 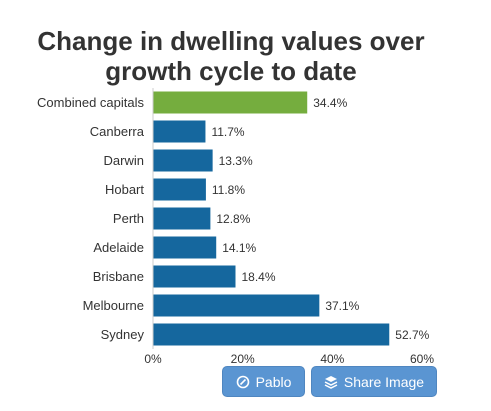 I want to click on category-label: Perth, so click(x=128, y=218).